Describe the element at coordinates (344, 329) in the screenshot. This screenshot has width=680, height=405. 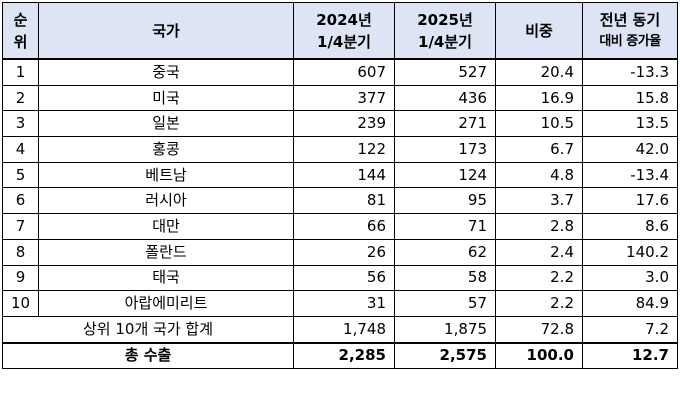
I see `subtotal-v2024: 1,748` at that location.